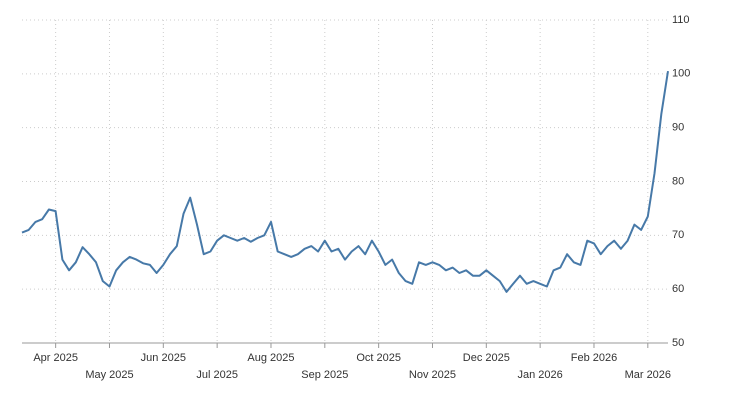  What do you see at coordinates (681, 74) in the screenshot?
I see `y-tick-label: 100` at bounding box center [681, 74].